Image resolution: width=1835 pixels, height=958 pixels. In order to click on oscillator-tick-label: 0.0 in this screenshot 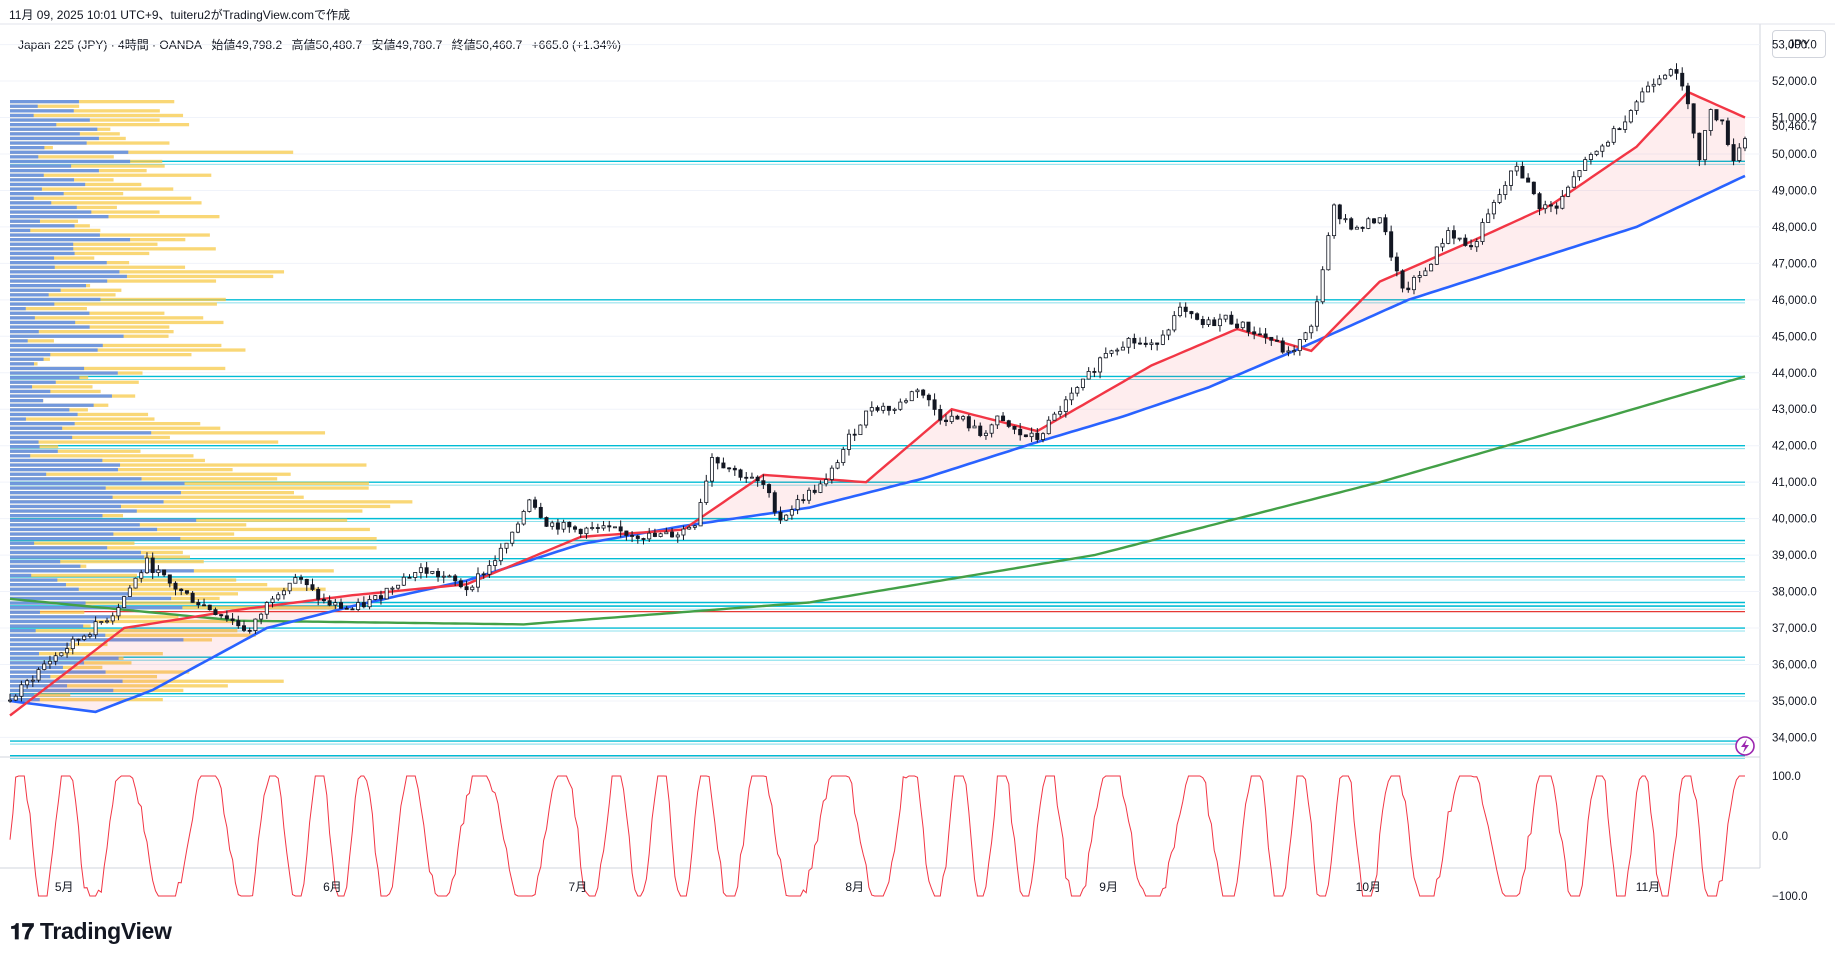, I will do `click(1780, 837)`.